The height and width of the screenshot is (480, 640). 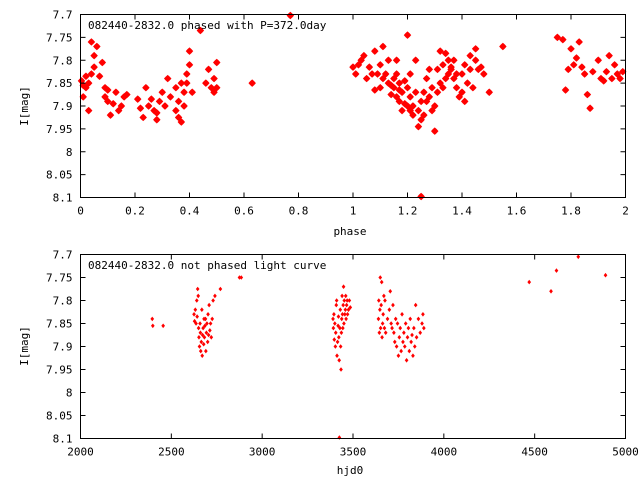 I want to click on phased-y-tick-label: 7.75, so click(x=59, y=37).